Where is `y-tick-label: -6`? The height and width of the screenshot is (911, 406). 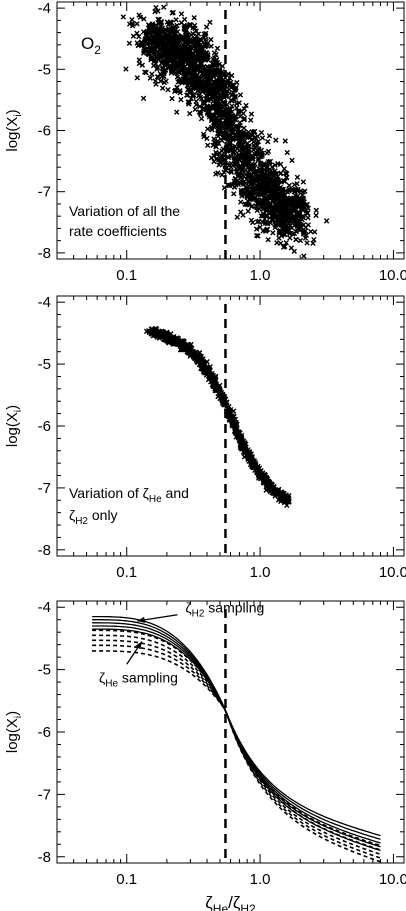
y-tick-label: -6 is located at coordinates (44, 426).